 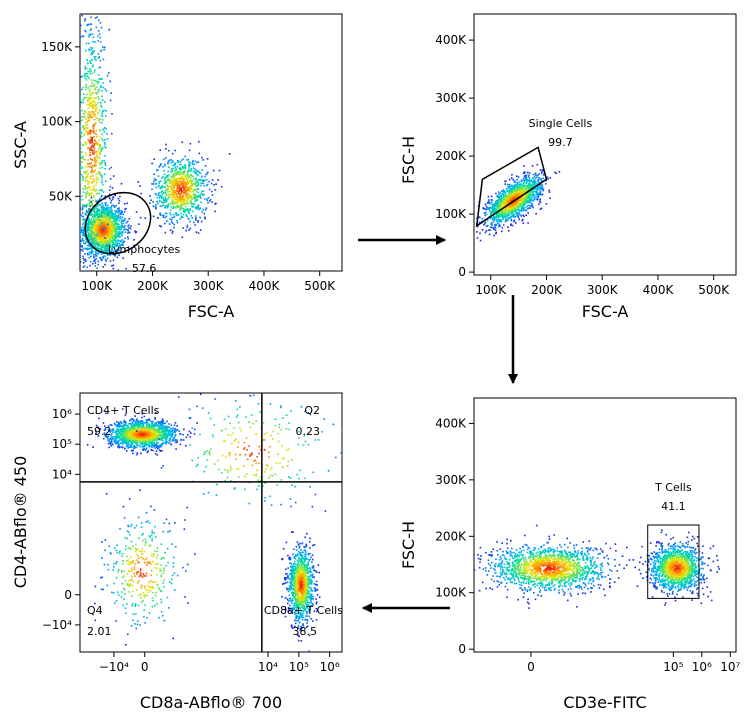 I want to click on y-tick-label: 400K, so click(x=451, y=40).